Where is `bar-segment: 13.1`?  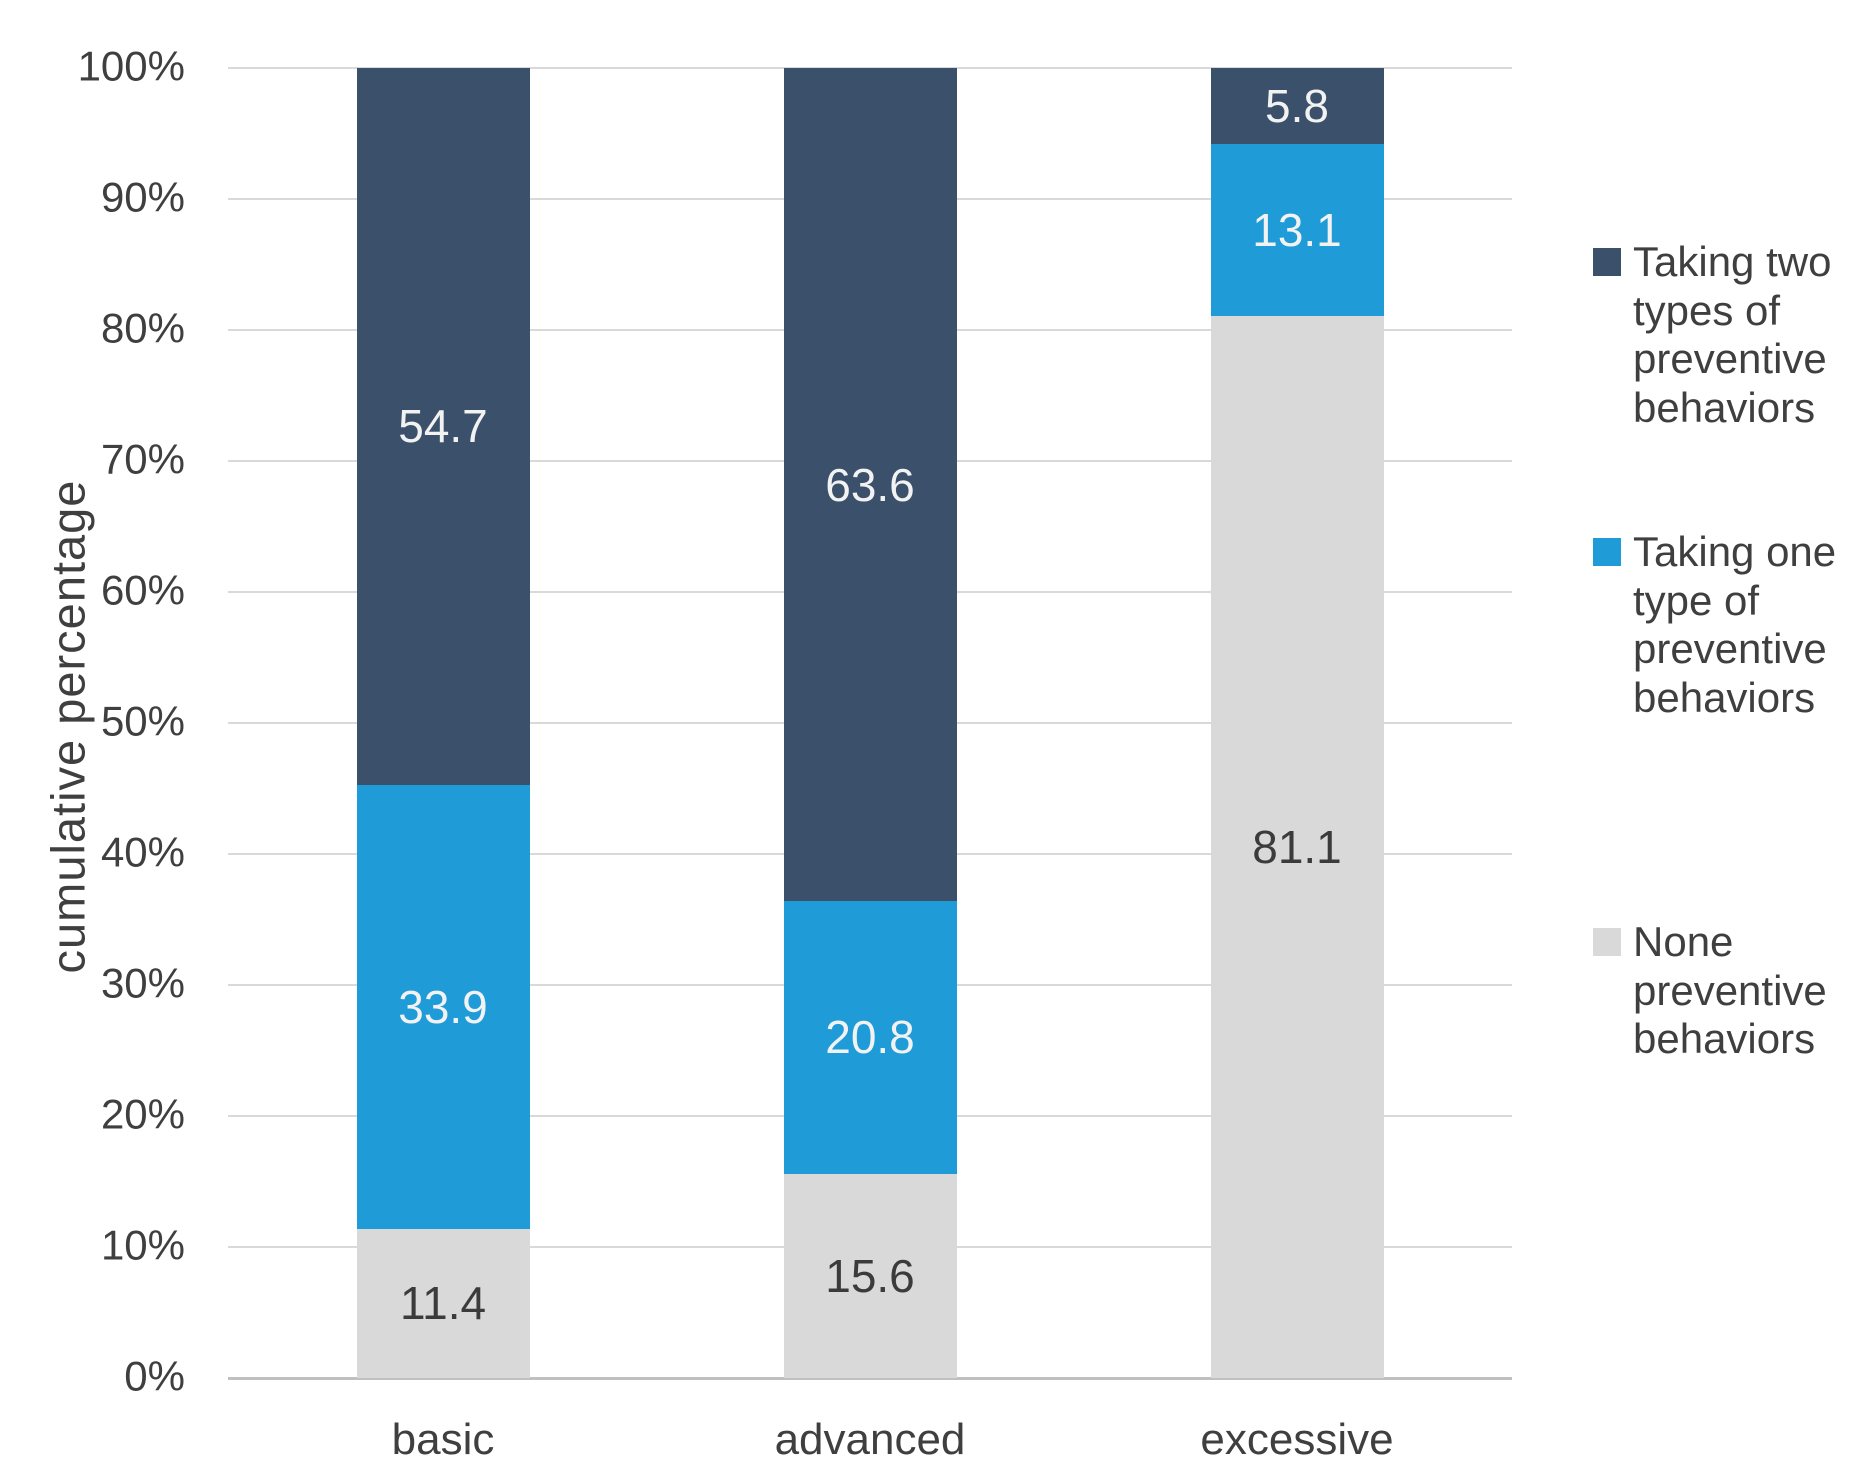 bar-segment: 13.1 is located at coordinates (1297, 229).